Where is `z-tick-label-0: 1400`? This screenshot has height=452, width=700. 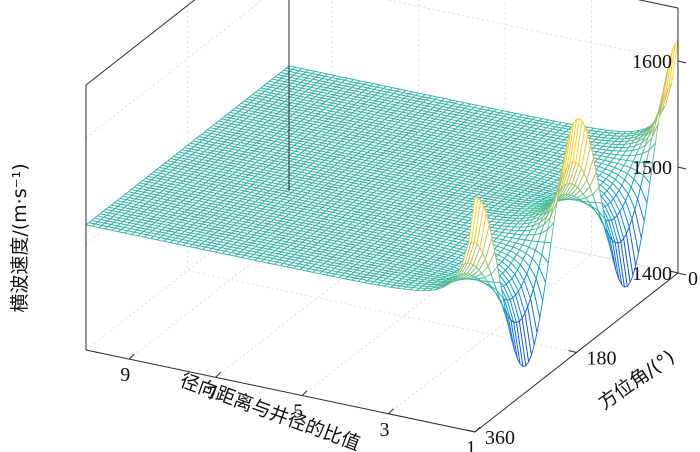 z-tick-label-0: 1400 is located at coordinates (652, 274).